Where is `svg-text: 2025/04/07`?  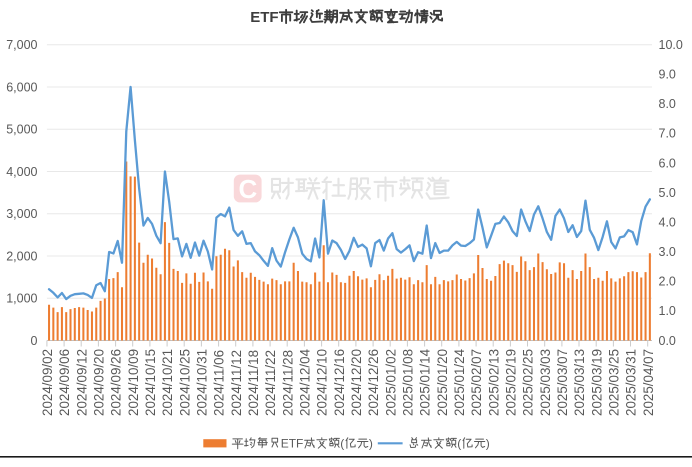
svg-text: 2025/04/07 is located at coordinates (648, 382).